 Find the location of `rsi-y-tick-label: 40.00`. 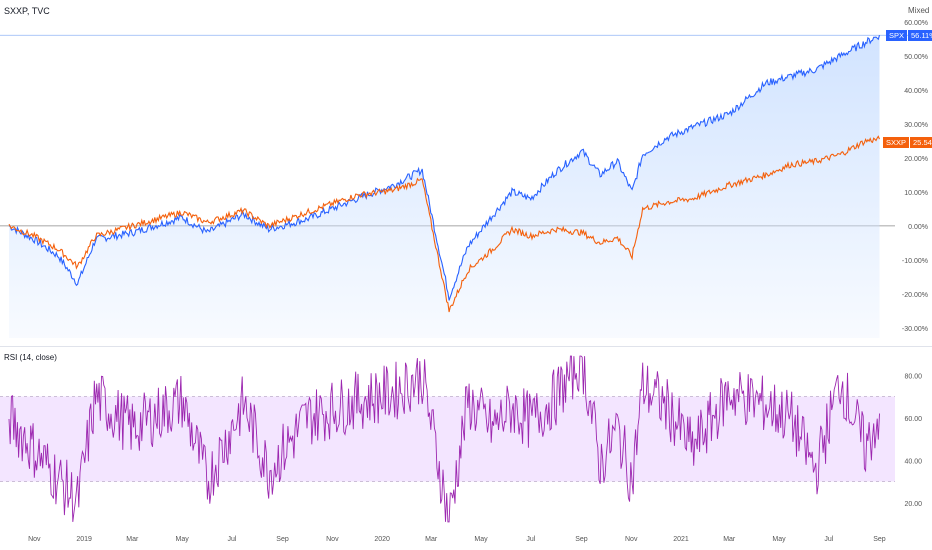

rsi-y-tick-label: 40.00 is located at coordinates (913, 461).